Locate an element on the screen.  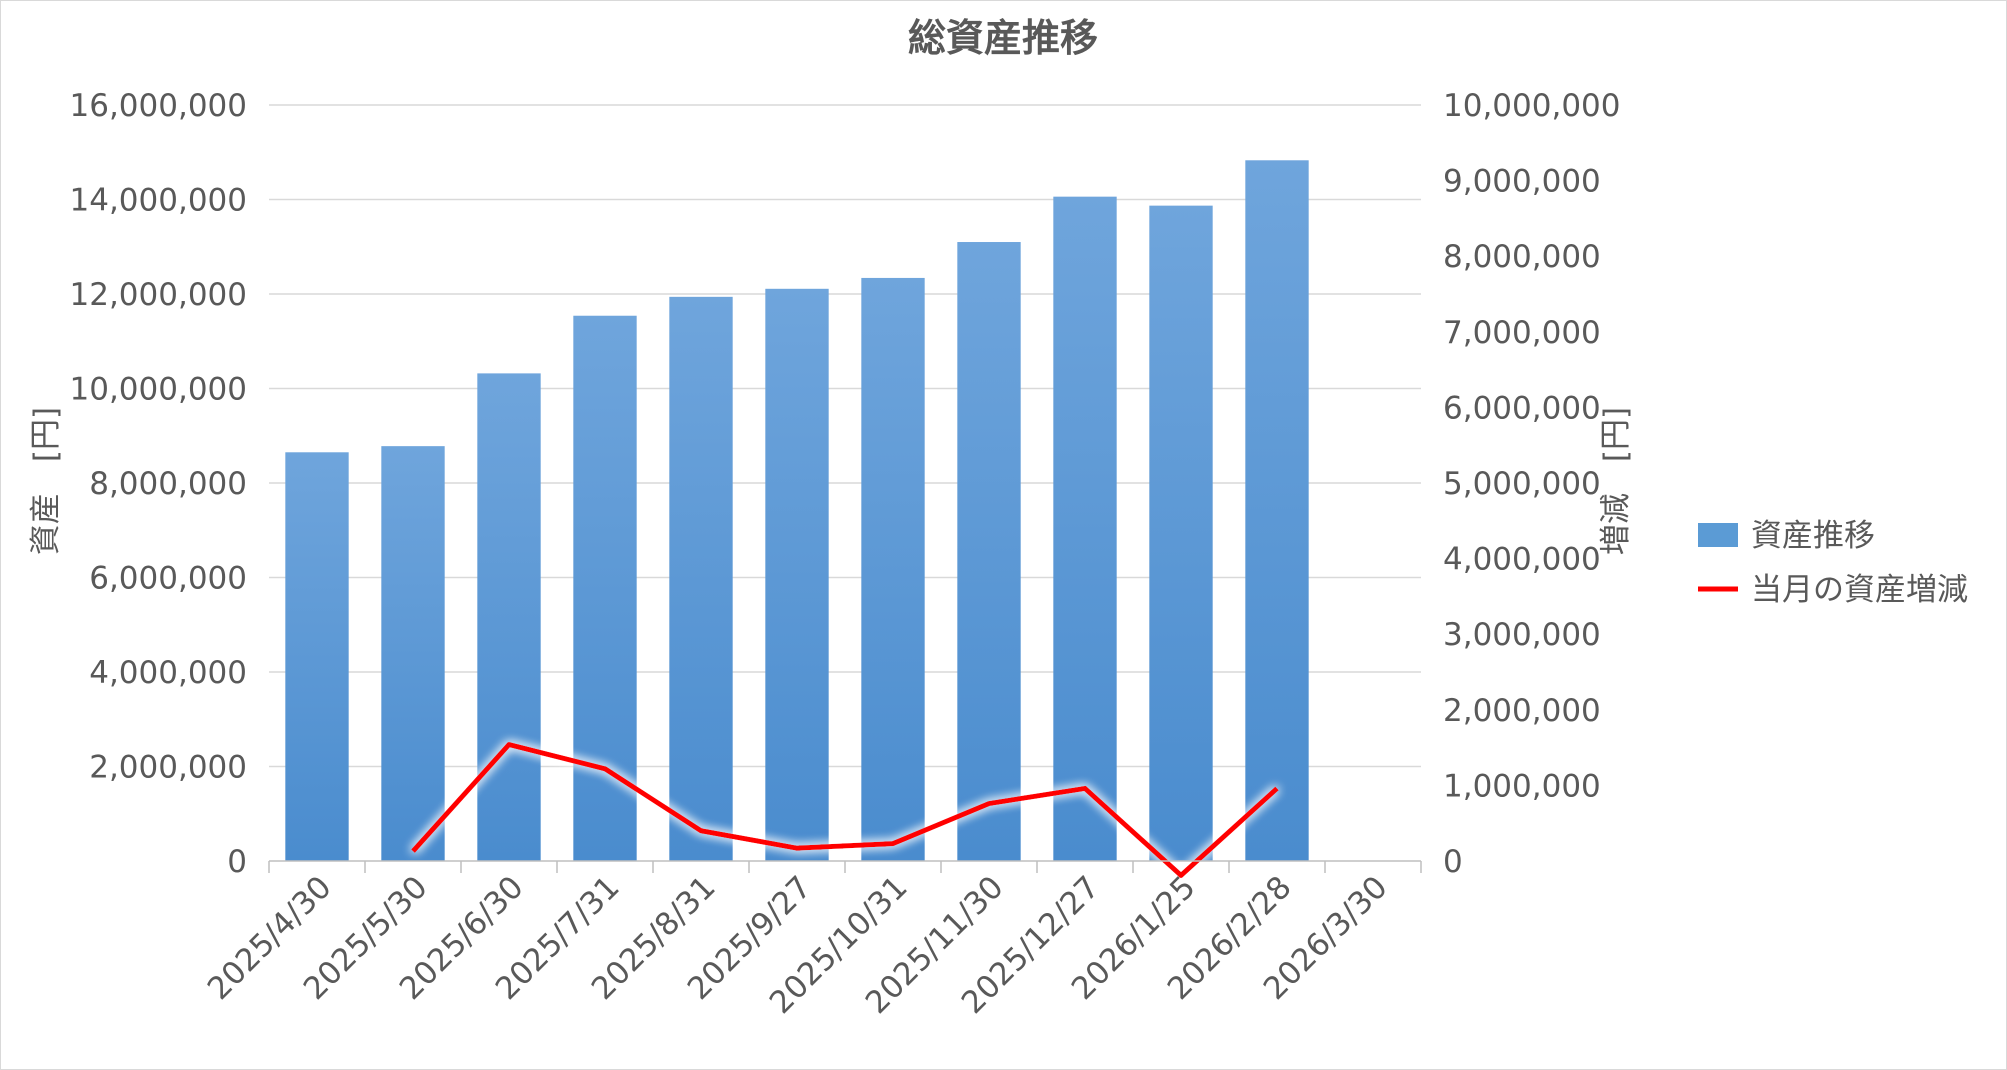
y2-tick-label: 6,000,000 is located at coordinates (1522, 408).